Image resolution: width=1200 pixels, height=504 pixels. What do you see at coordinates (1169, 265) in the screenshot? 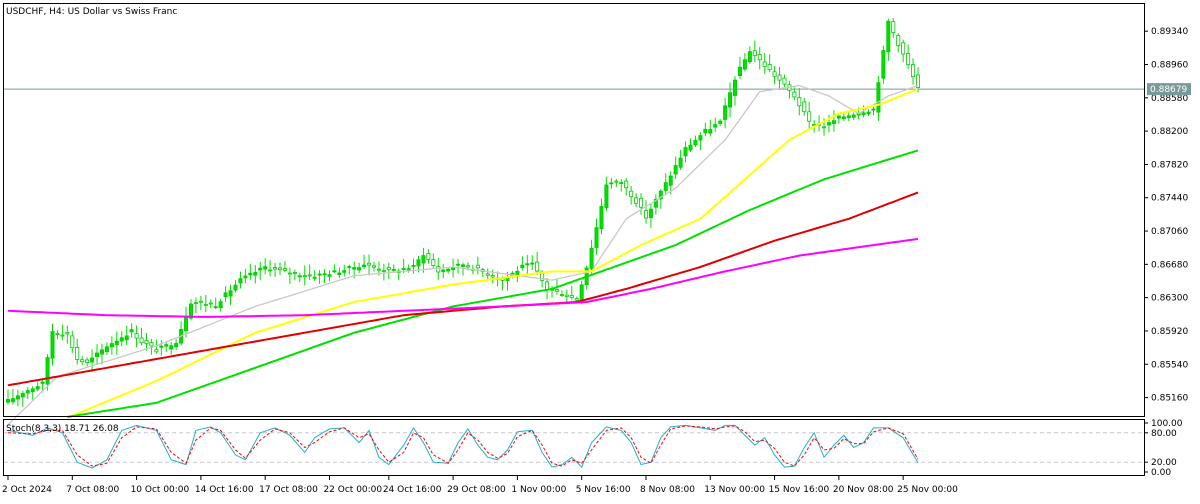
I see `price-tick-label: 0.86680` at bounding box center [1169, 265].